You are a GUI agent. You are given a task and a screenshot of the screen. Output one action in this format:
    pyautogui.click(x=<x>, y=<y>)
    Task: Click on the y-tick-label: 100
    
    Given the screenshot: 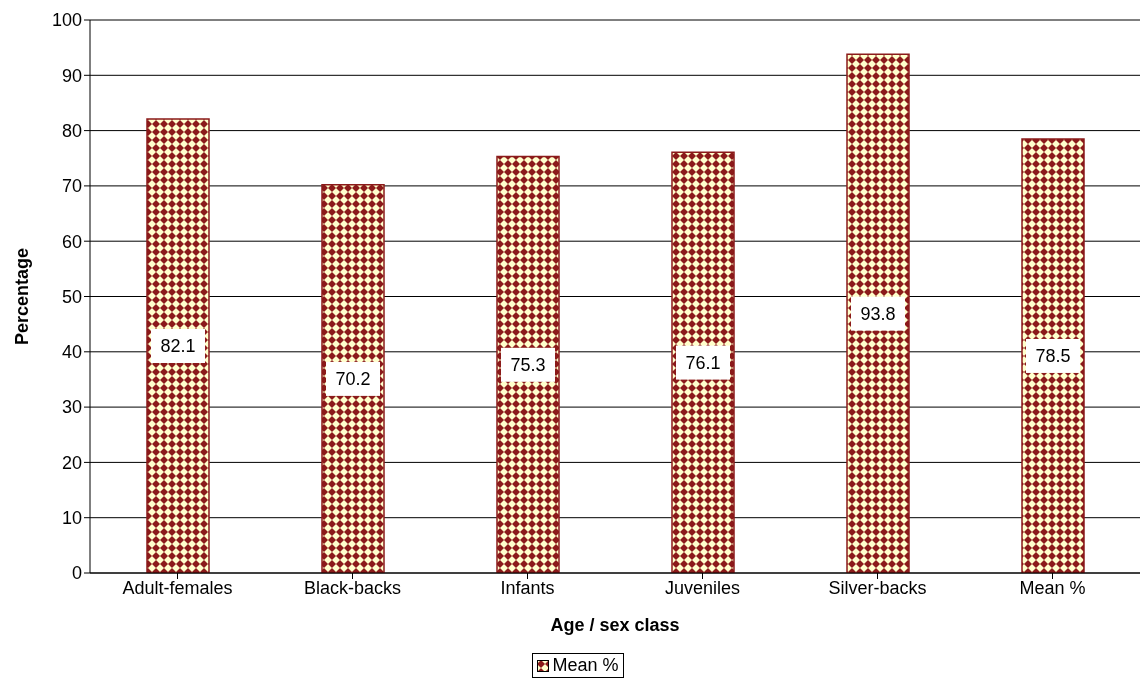 What is the action you would take?
    pyautogui.click(x=66, y=20)
    